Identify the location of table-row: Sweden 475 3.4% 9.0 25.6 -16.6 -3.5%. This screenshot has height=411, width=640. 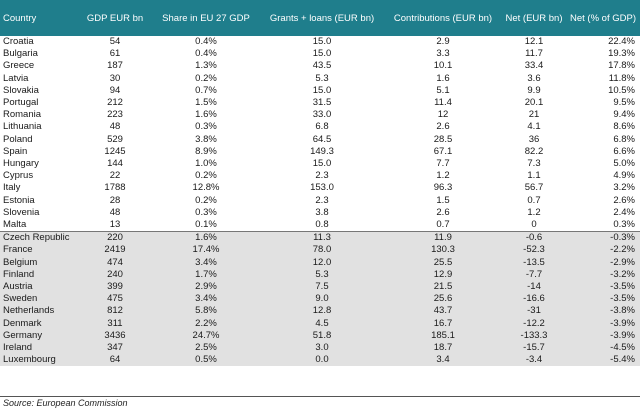
(320, 299).